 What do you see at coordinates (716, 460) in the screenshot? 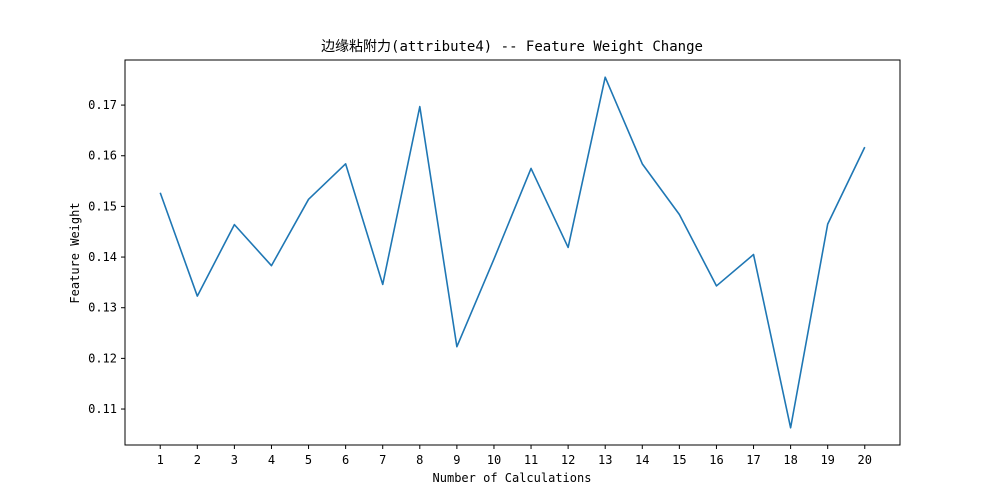
I see `x-tick-label: 16` at bounding box center [716, 460].